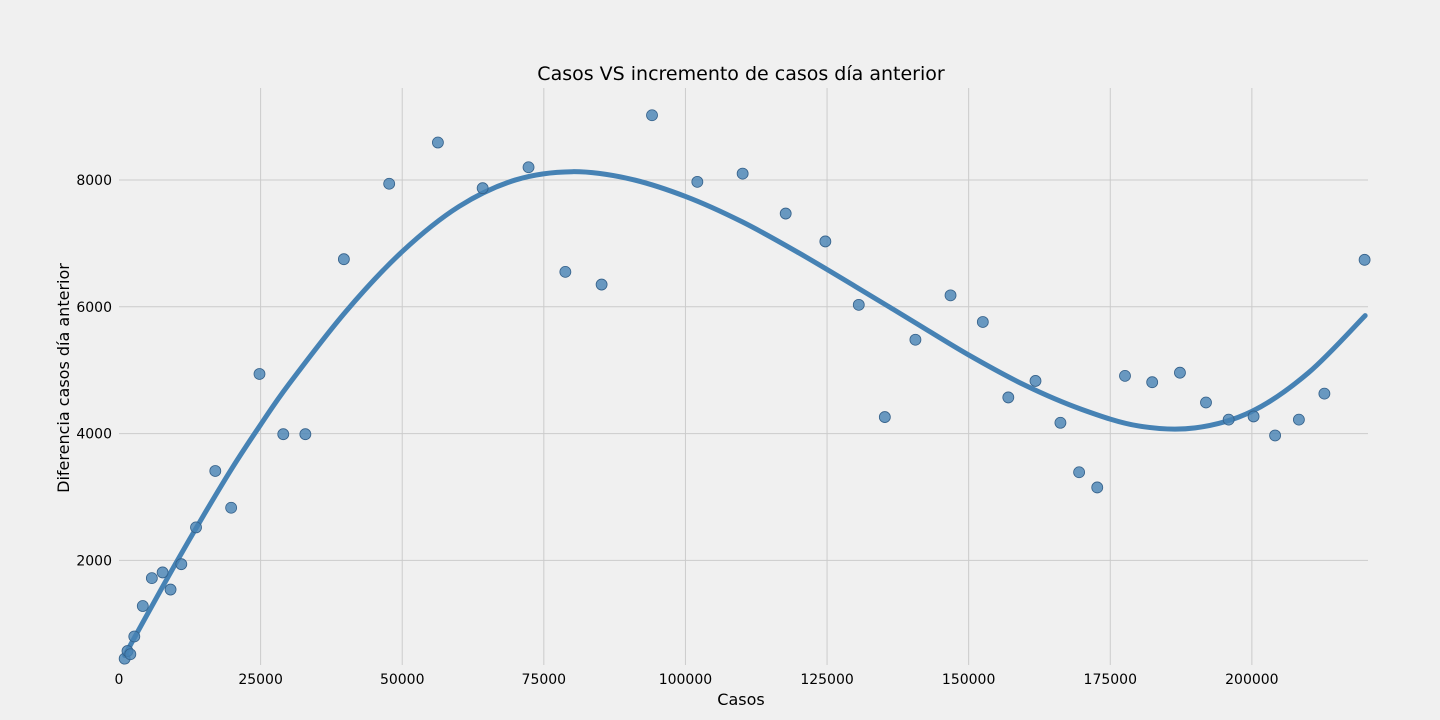  I want to click on x-tick-label: 175000, so click(1110, 680).